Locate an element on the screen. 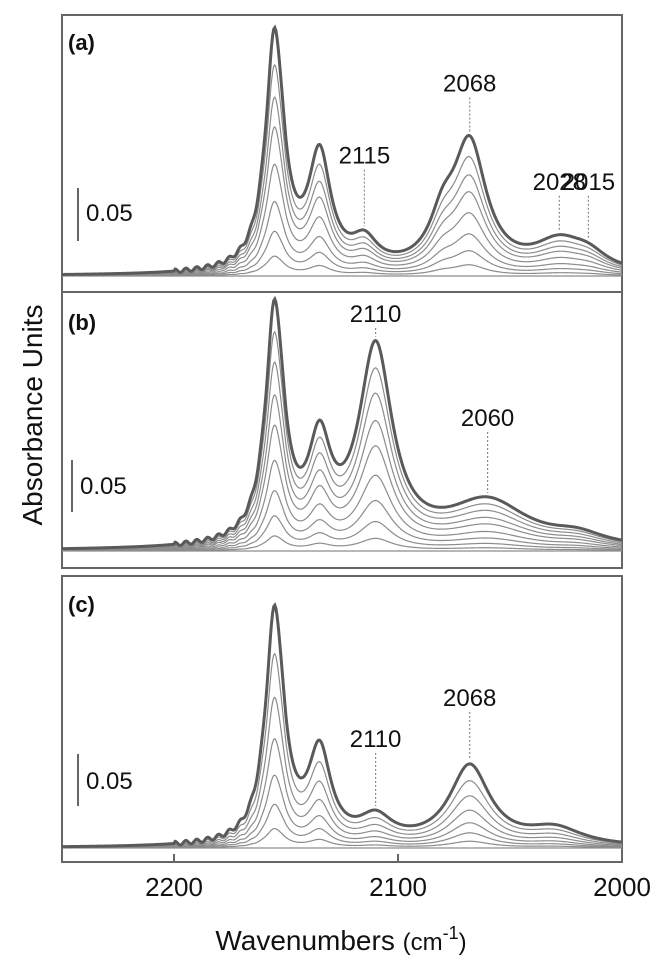 The width and height of the screenshot is (660, 963). x-tick-label: 2100 is located at coordinates (398, 887).